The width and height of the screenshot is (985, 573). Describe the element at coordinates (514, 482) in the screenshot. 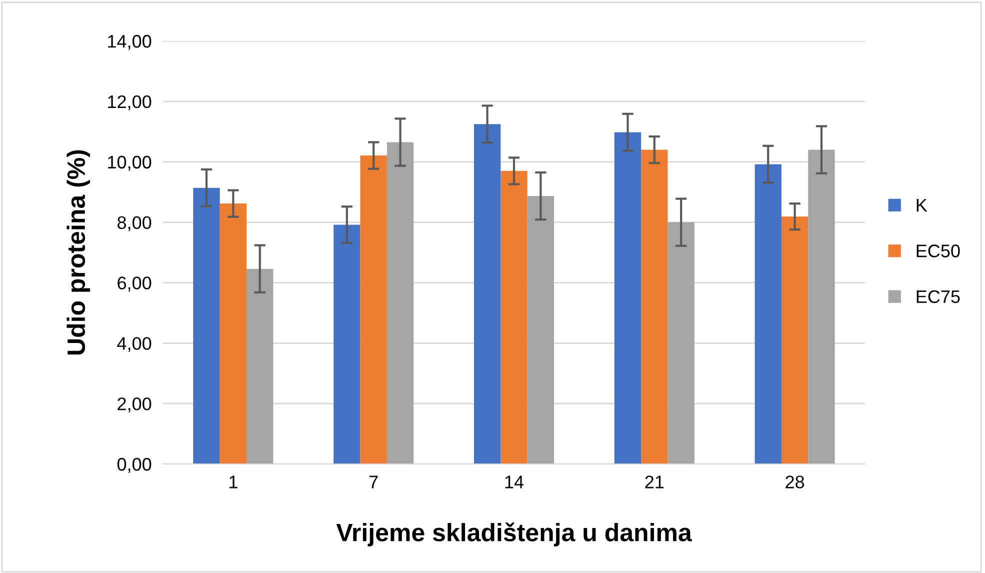

I see `x-tick-label: 14` at that location.